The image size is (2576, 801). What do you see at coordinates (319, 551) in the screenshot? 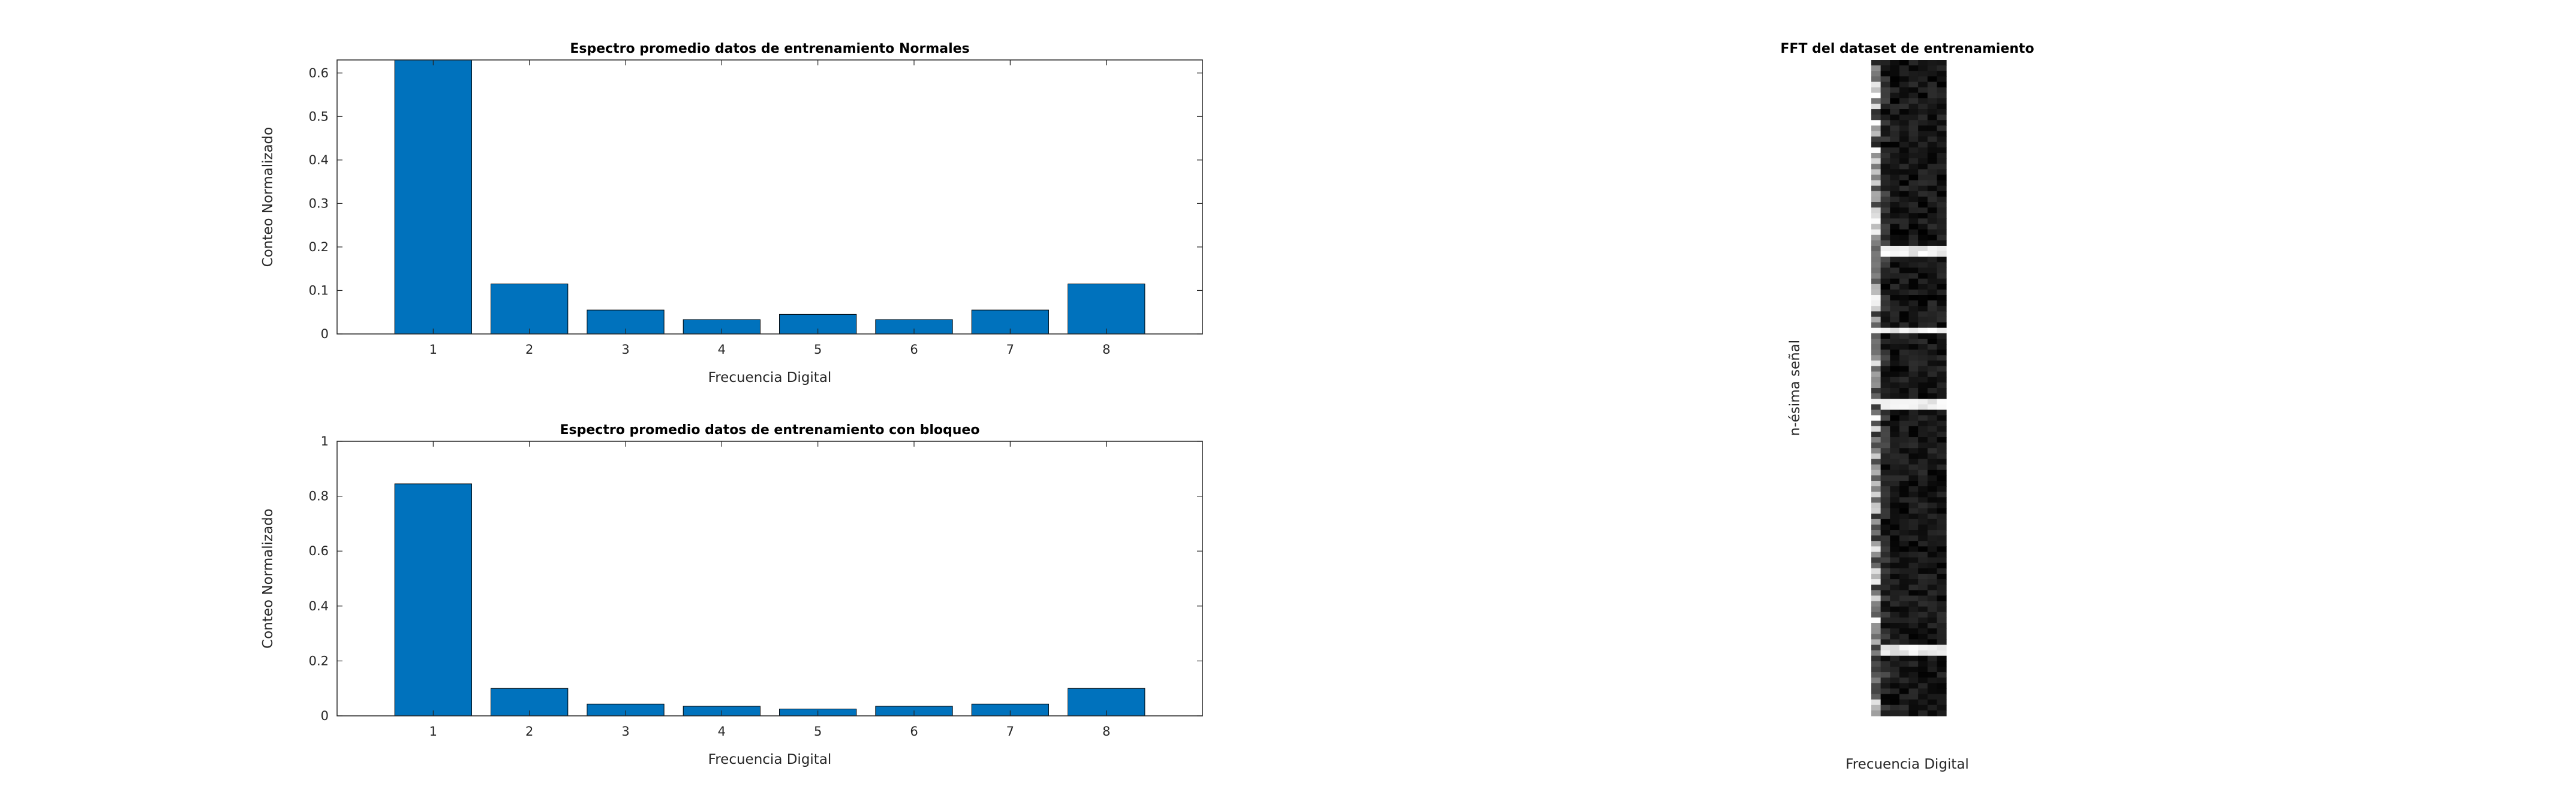
I see `y-tick-label: 0.6` at bounding box center [319, 551].